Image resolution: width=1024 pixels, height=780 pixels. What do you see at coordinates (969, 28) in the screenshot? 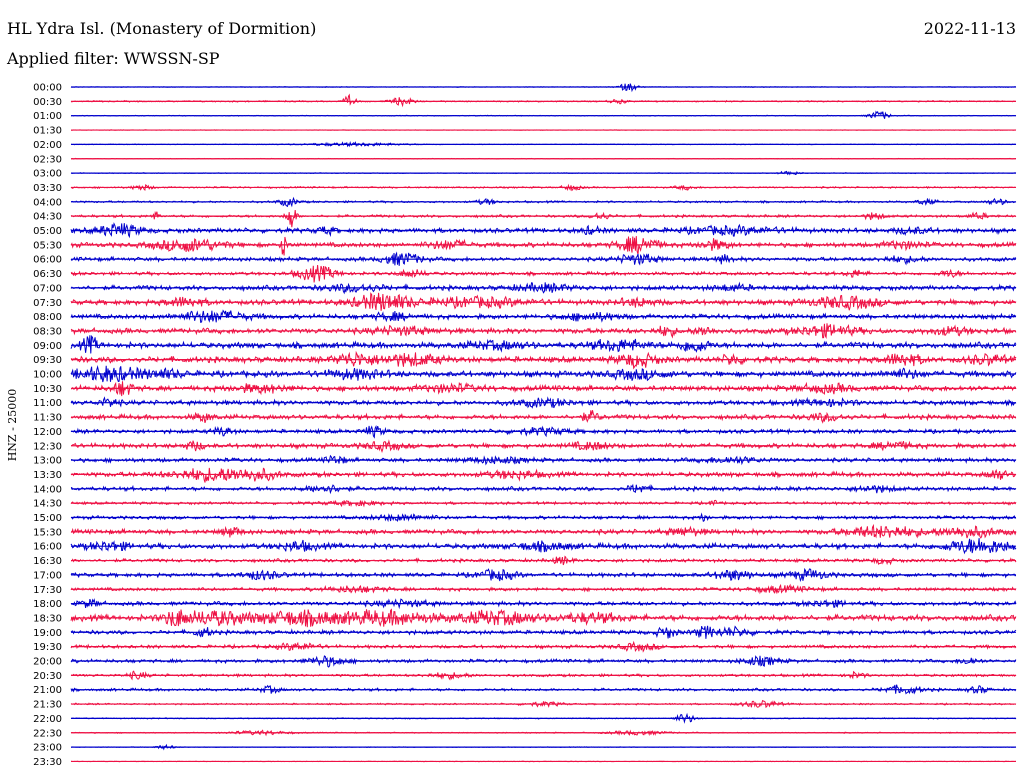
I see `record-date: 2022-11-13` at bounding box center [969, 28].